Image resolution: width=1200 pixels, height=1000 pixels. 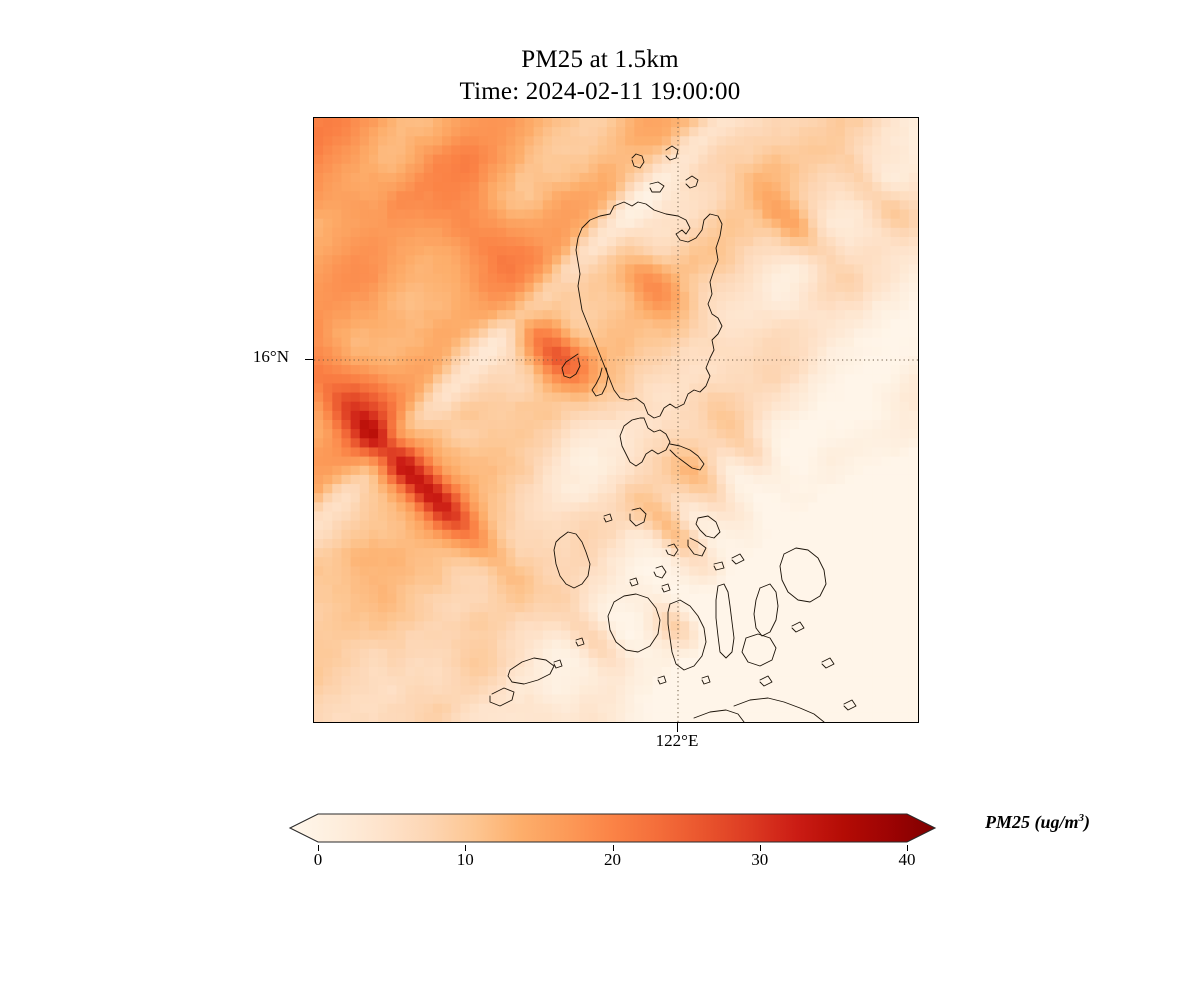 What do you see at coordinates (600, 76) in the screenshot?
I see `figure-title: PM25 at 1.5km Time: 2024-02-11 19:00:00` at bounding box center [600, 76].